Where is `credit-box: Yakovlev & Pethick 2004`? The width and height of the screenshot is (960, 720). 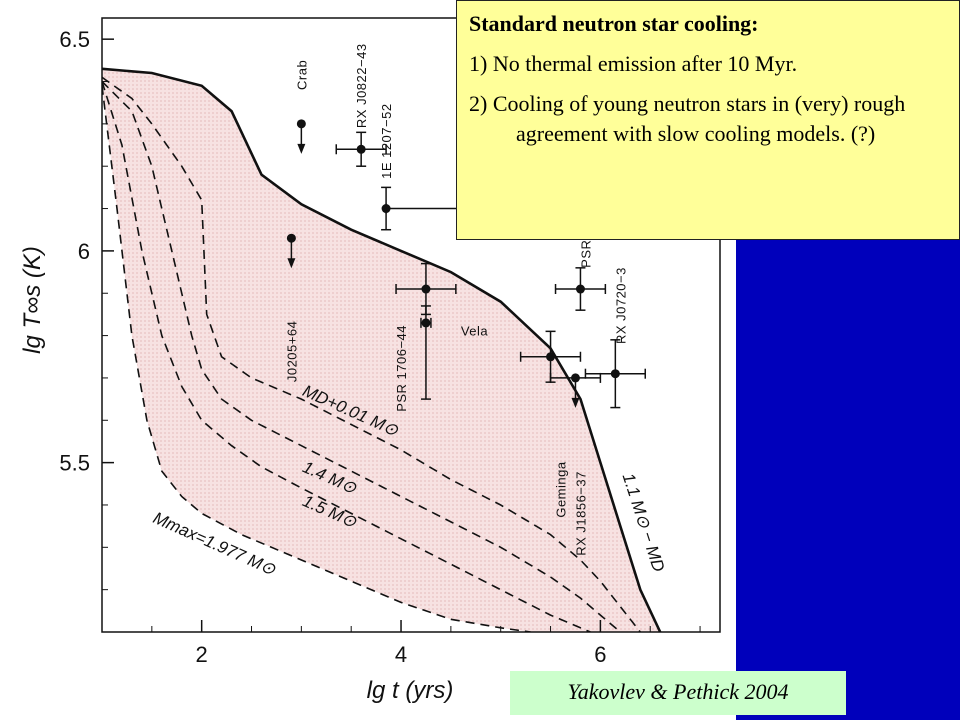
credit-box: Yakovlev & Pethick 2004 is located at coordinates (678, 693).